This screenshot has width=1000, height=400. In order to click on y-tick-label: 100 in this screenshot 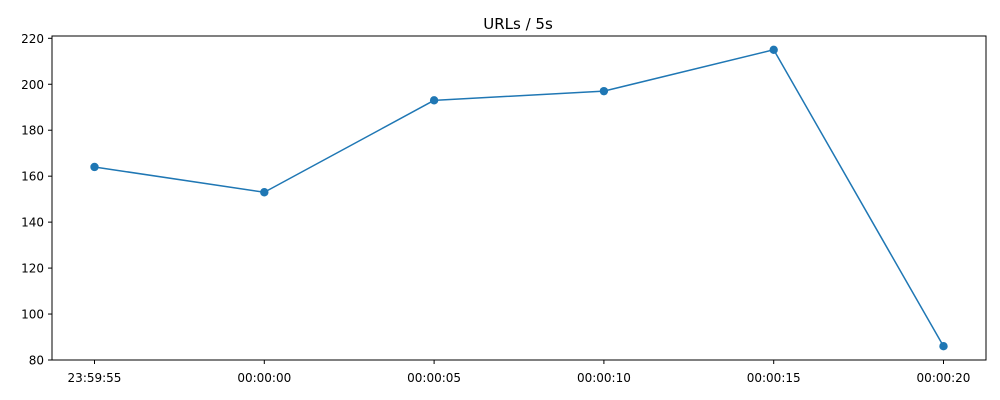, I will do `click(32, 315)`.